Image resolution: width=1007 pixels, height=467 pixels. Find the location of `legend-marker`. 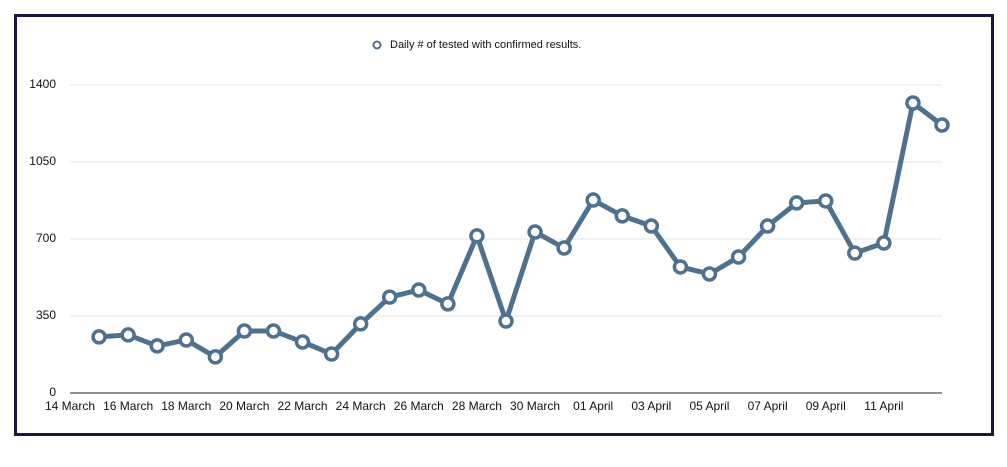

legend-marker is located at coordinates (377, 45).